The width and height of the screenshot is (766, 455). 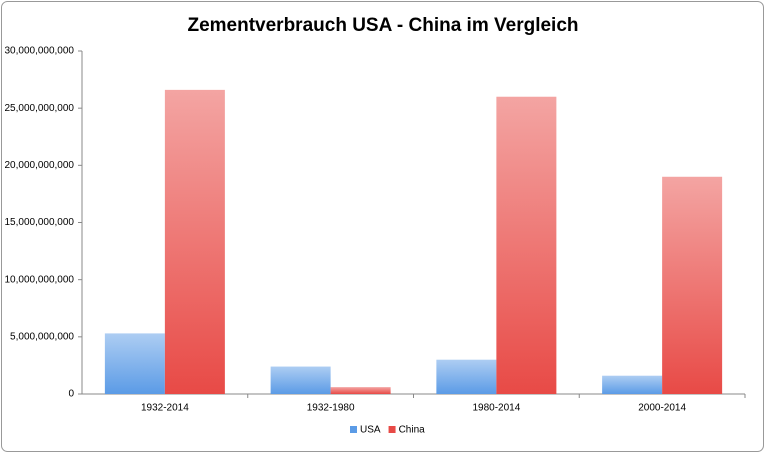 I want to click on y-tick-label: 15,000,000,000, so click(x=39, y=222).